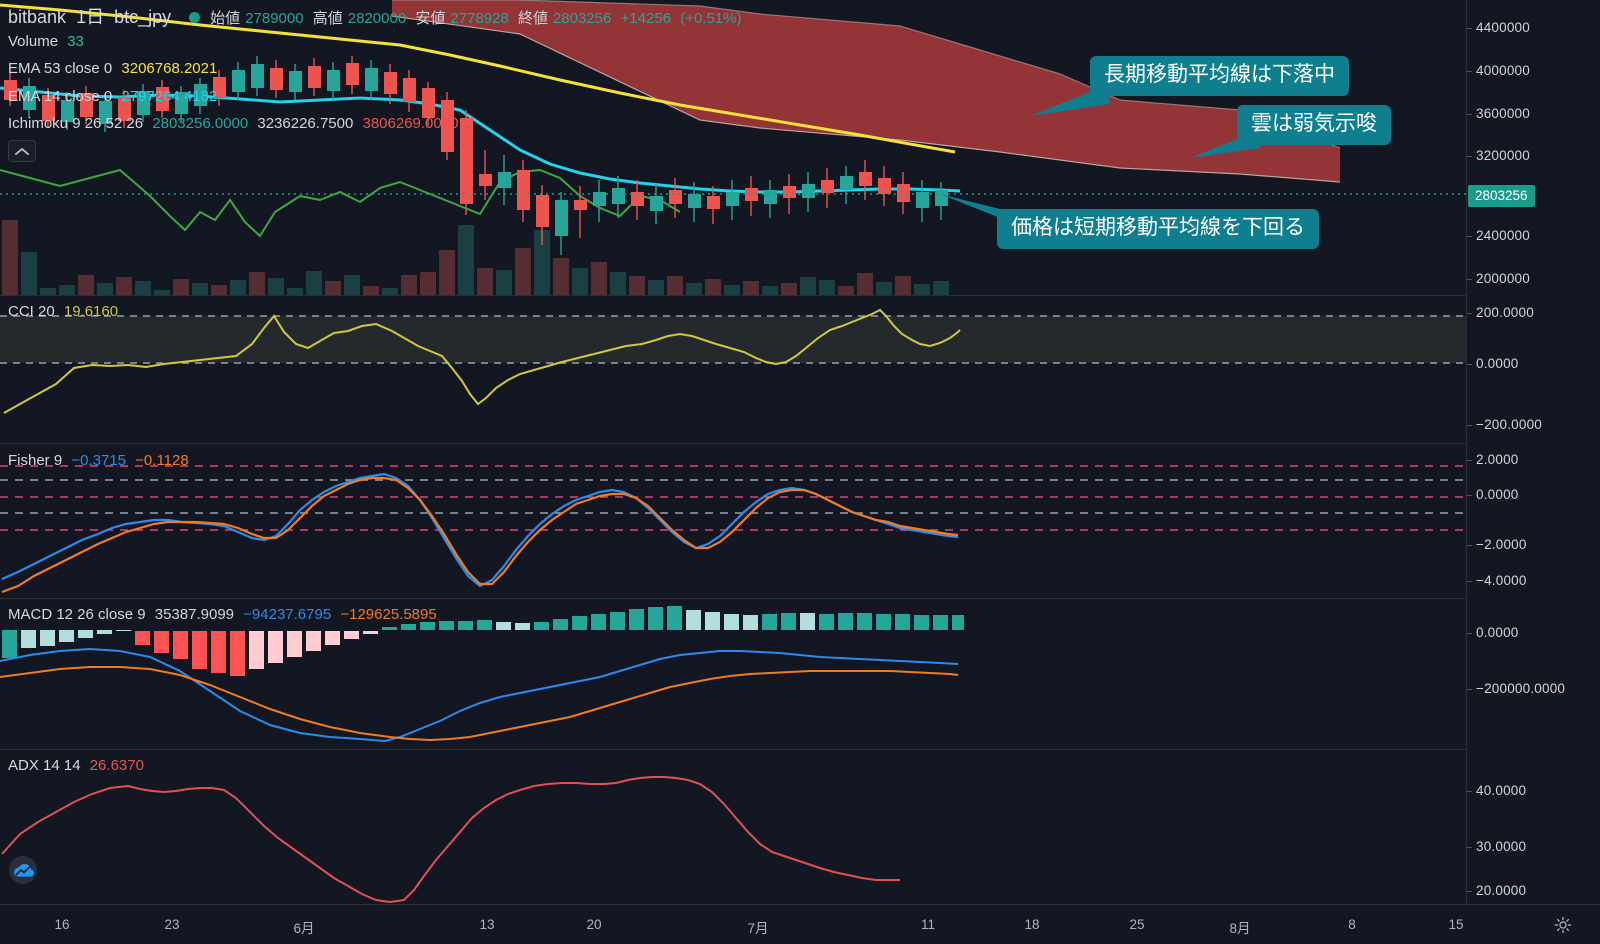 This screenshot has width=1600, height=944. What do you see at coordinates (1497, 544) in the screenshot?
I see `fisher-tick-neg2: −2.0000` at bounding box center [1497, 544].